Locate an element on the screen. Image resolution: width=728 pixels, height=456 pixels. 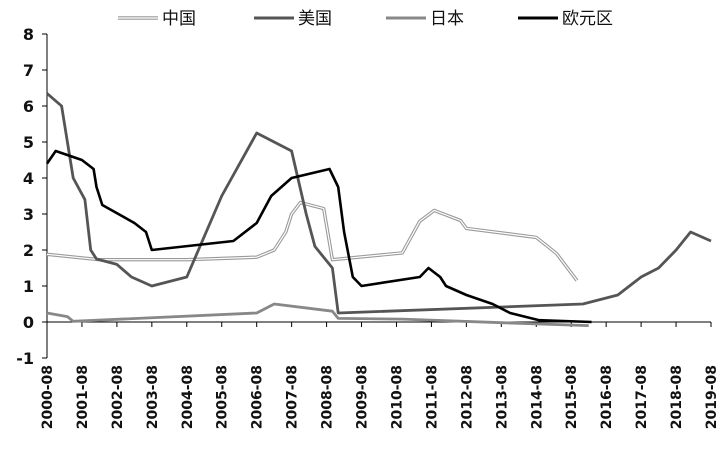
legend-item-2: 日本 is located at coordinates (425, 19).